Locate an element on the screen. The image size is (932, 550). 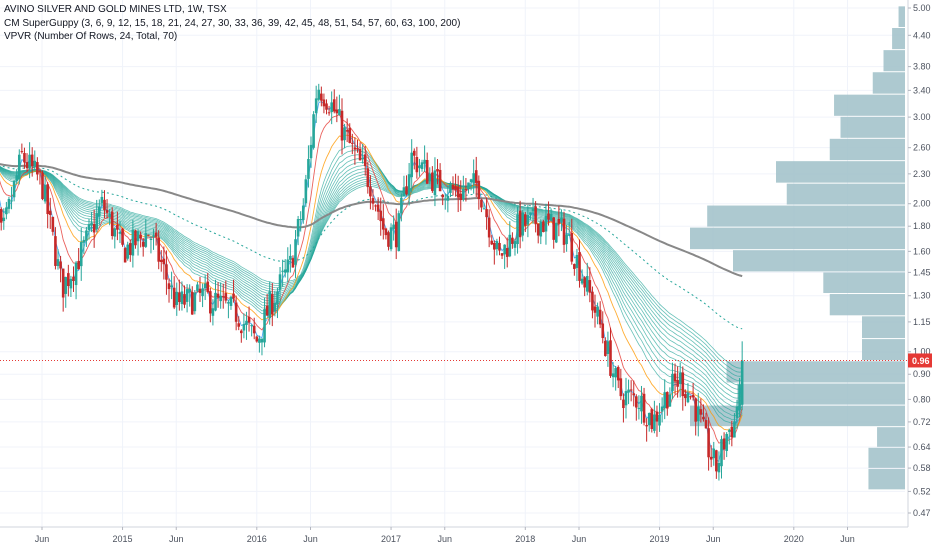
symbol-title: AVINO SILVER AND GOLD MINES LTD, 1W, TSX is located at coordinates (115, 9).